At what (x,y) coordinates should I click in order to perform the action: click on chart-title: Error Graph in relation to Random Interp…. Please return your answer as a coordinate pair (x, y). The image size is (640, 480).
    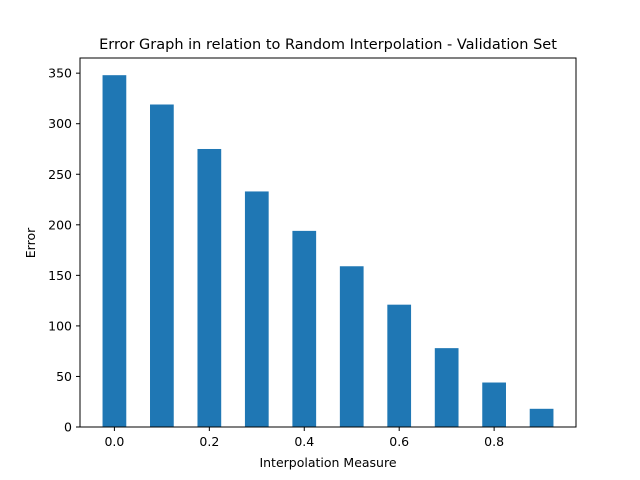
    Looking at the image, I should click on (328, 45).